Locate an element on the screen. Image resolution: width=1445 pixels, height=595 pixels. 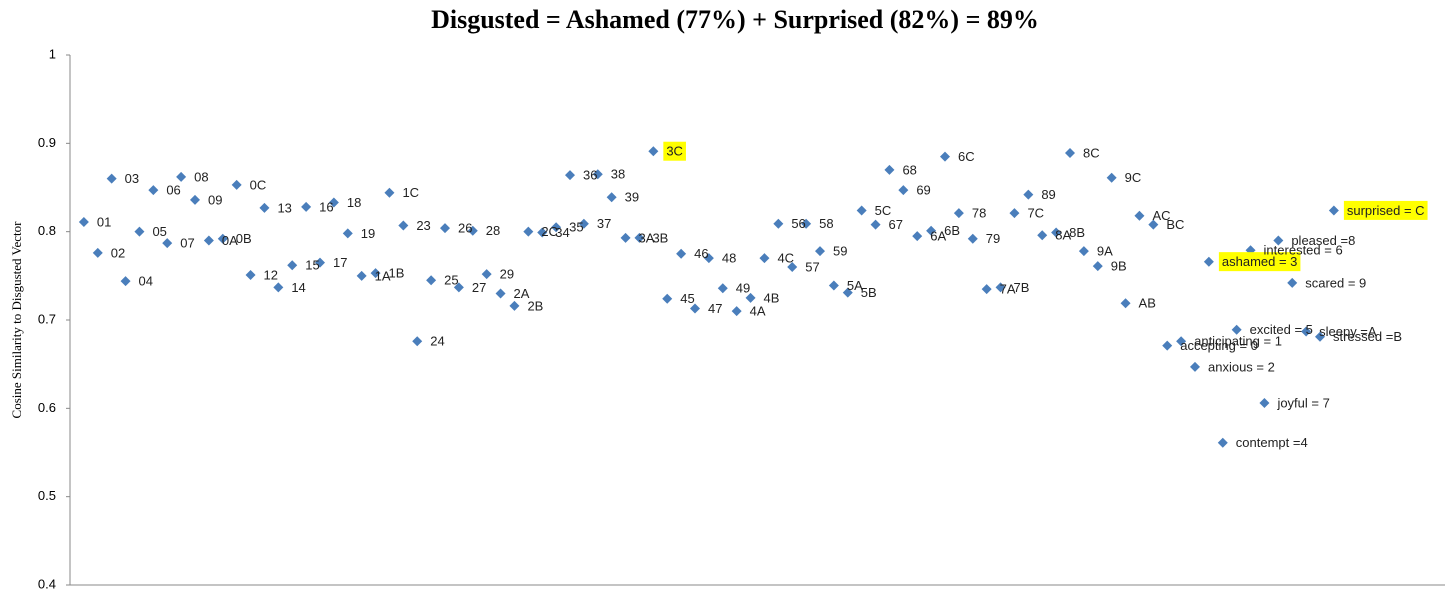
point-label: sleepy =A is located at coordinates (1348, 331).